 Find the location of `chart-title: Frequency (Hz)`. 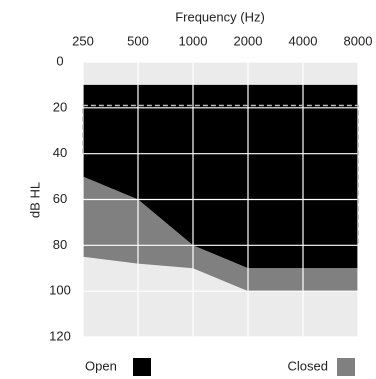

chart-title: Frequency (Hz) is located at coordinates (220, 16).